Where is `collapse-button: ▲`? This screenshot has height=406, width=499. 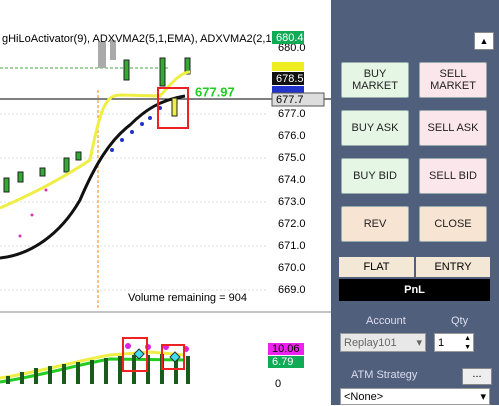 collapse-button: ▲ is located at coordinates (484, 41).